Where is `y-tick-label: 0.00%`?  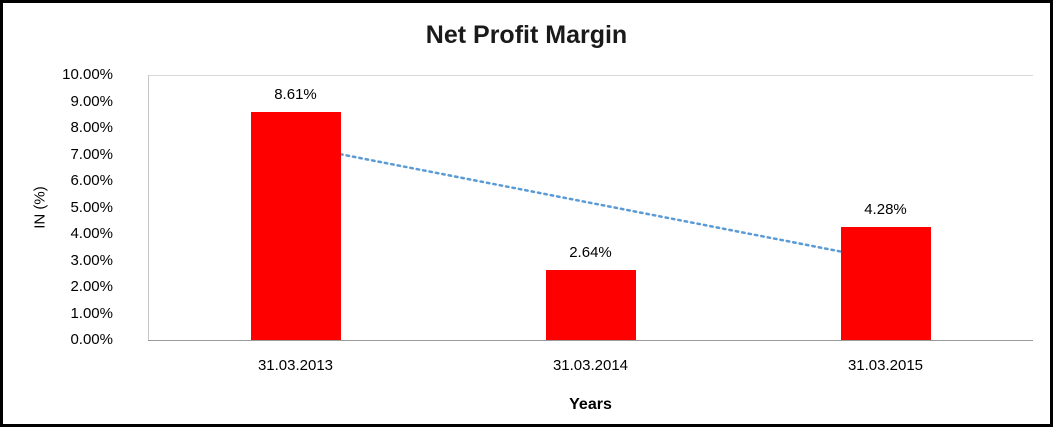 y-tick-label: 0.00% is located at coordinates (91, 339).